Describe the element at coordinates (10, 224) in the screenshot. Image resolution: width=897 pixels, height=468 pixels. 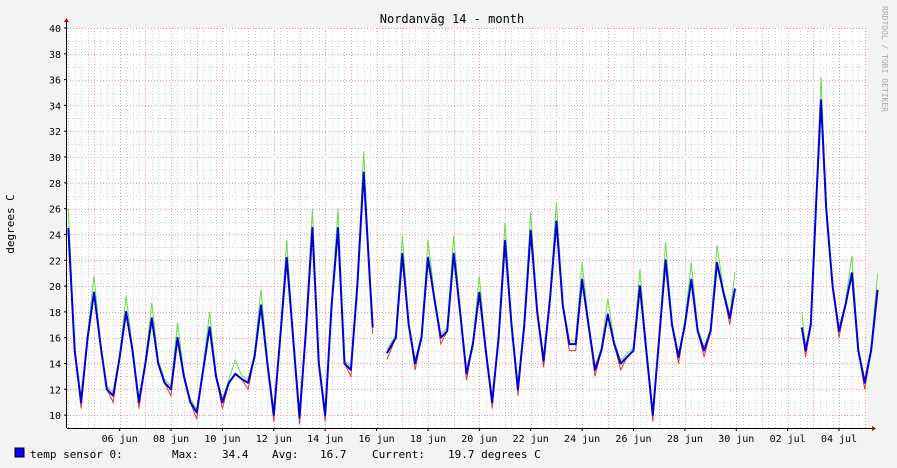
I see `y-axis-label: degrees C` at that location.